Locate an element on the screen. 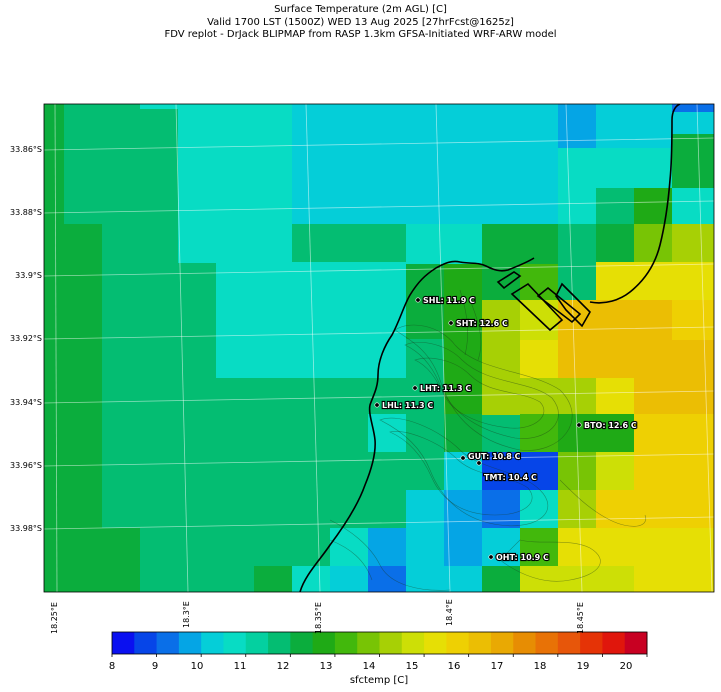 The image size is (721, 692). station-label: BTO: 12.6 C is located at coordinates (610, 425).